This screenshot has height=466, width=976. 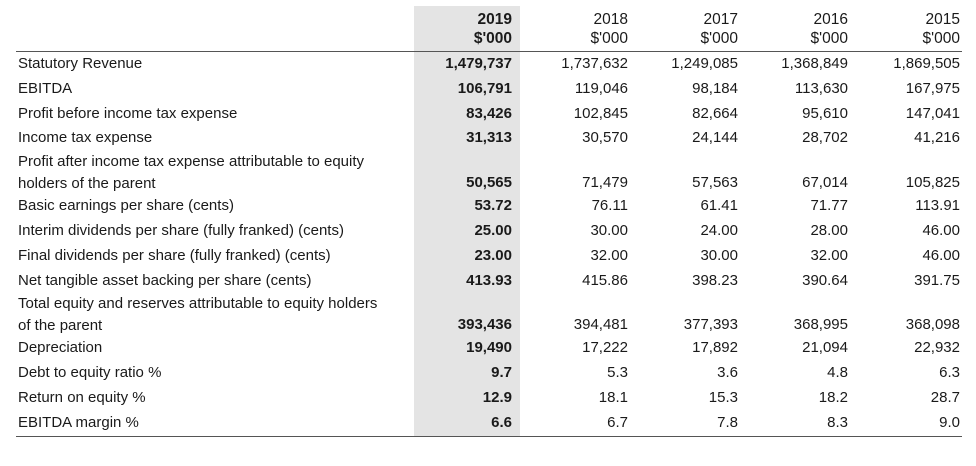 I want to click on header-unit-2018: $'000, so click(x=575, y=40).